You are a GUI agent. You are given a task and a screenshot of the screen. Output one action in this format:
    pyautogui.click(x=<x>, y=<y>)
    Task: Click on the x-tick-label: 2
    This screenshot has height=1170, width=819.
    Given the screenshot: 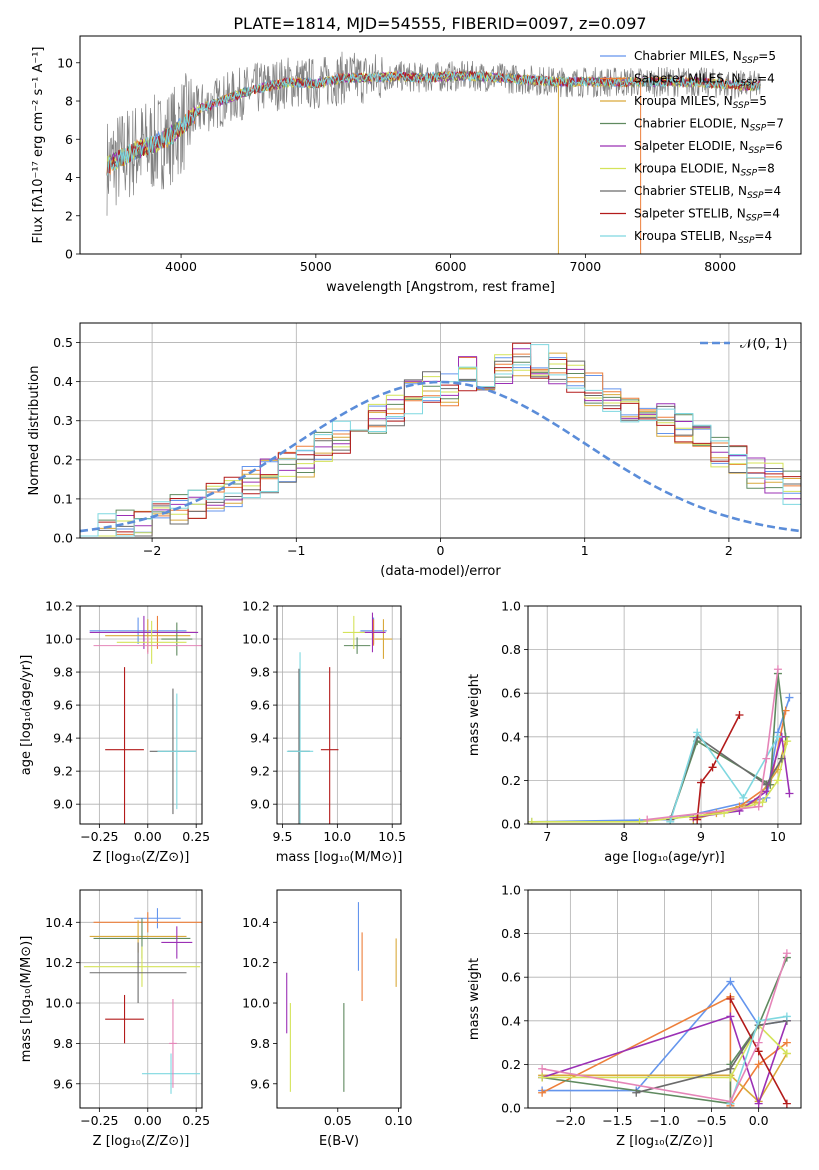 What is the action you would take?
    pyautogui.click(x=729, y=550)
    